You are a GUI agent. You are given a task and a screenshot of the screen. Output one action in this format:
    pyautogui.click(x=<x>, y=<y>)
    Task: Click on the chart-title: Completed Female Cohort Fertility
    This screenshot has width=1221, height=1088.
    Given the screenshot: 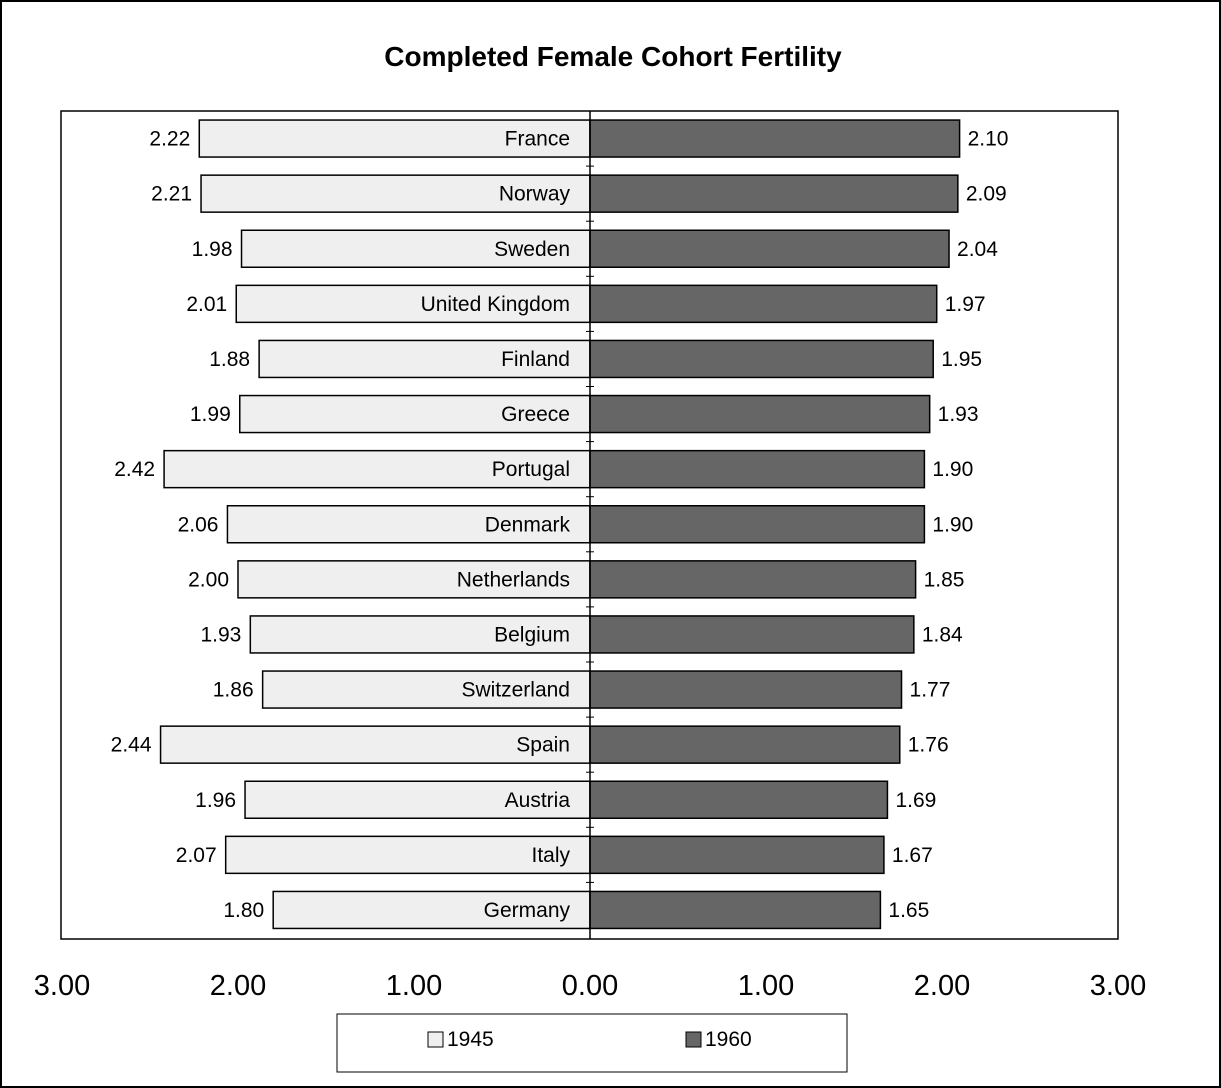 What is the action you would take?
    pyautogui.click(x=613, y=56)
    